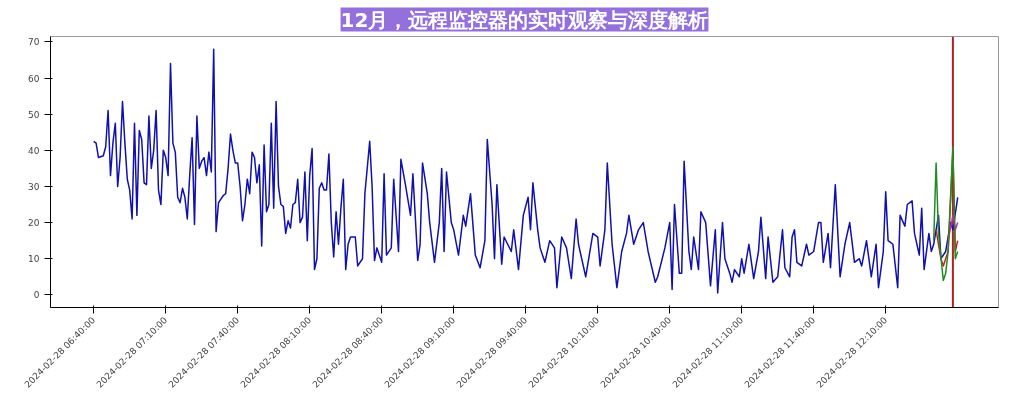 The image size is (1016, 400). Describe the element at coordinates (34, 223) in the screenshot. I see `y-tick-label: 20` at that location.